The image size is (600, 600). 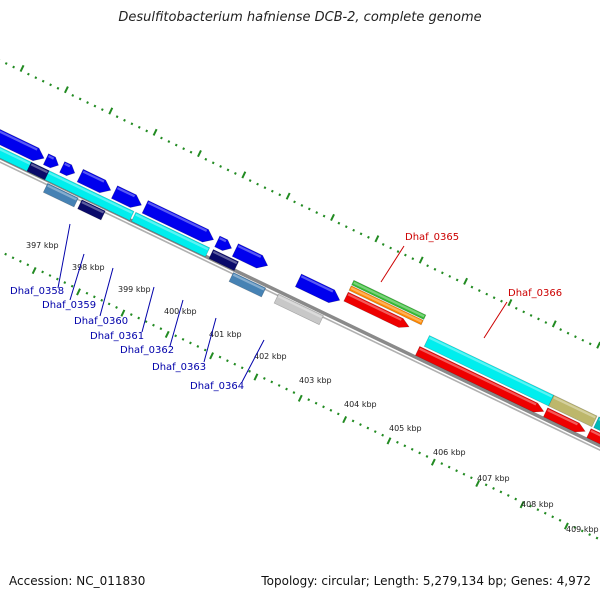 What do you see at coordinates (147, 350) in the screenshot?
I see `gene-label: Dhaf_0362` at bounding box center [147, 350].